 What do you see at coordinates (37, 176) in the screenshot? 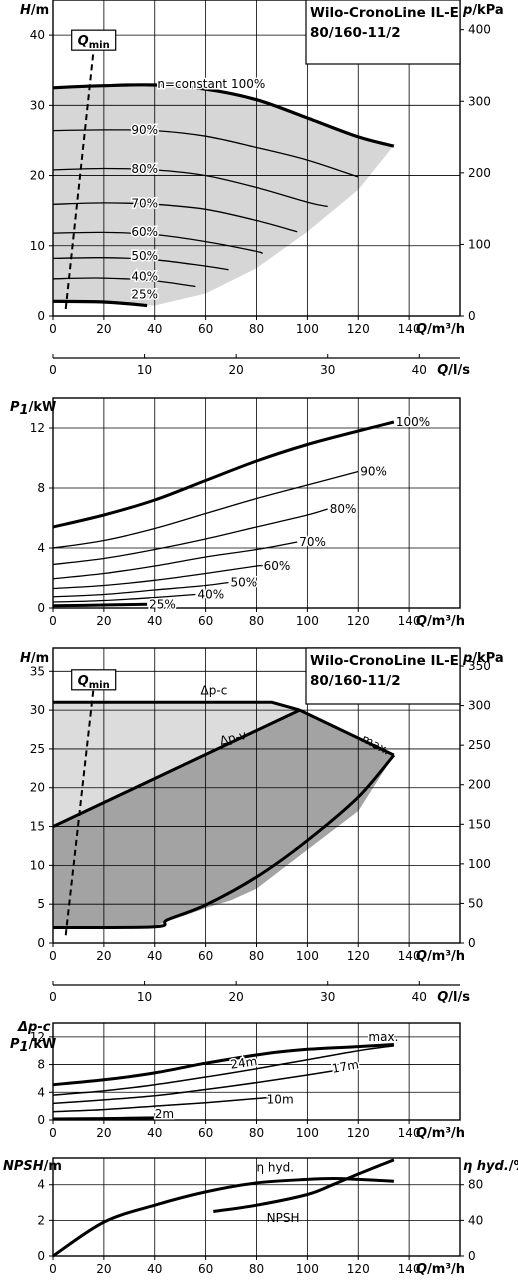
I see `y-tick-label: 20` at bounding box center [37, 176].